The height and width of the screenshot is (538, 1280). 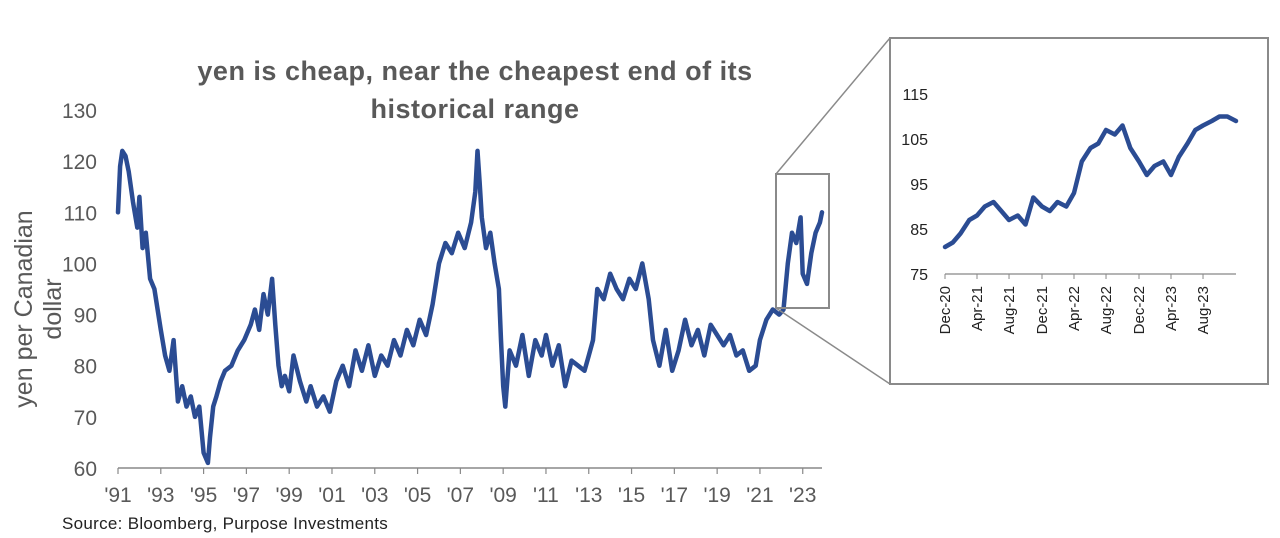 I want to click on x-tick-label: '09, so click(x=502, y=495).